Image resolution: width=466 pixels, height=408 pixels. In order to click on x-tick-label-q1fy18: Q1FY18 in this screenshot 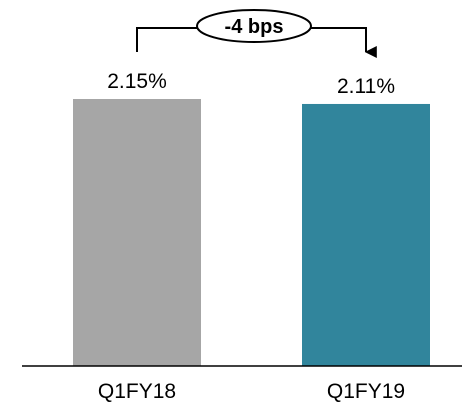, I will do `click(137, 391)`.